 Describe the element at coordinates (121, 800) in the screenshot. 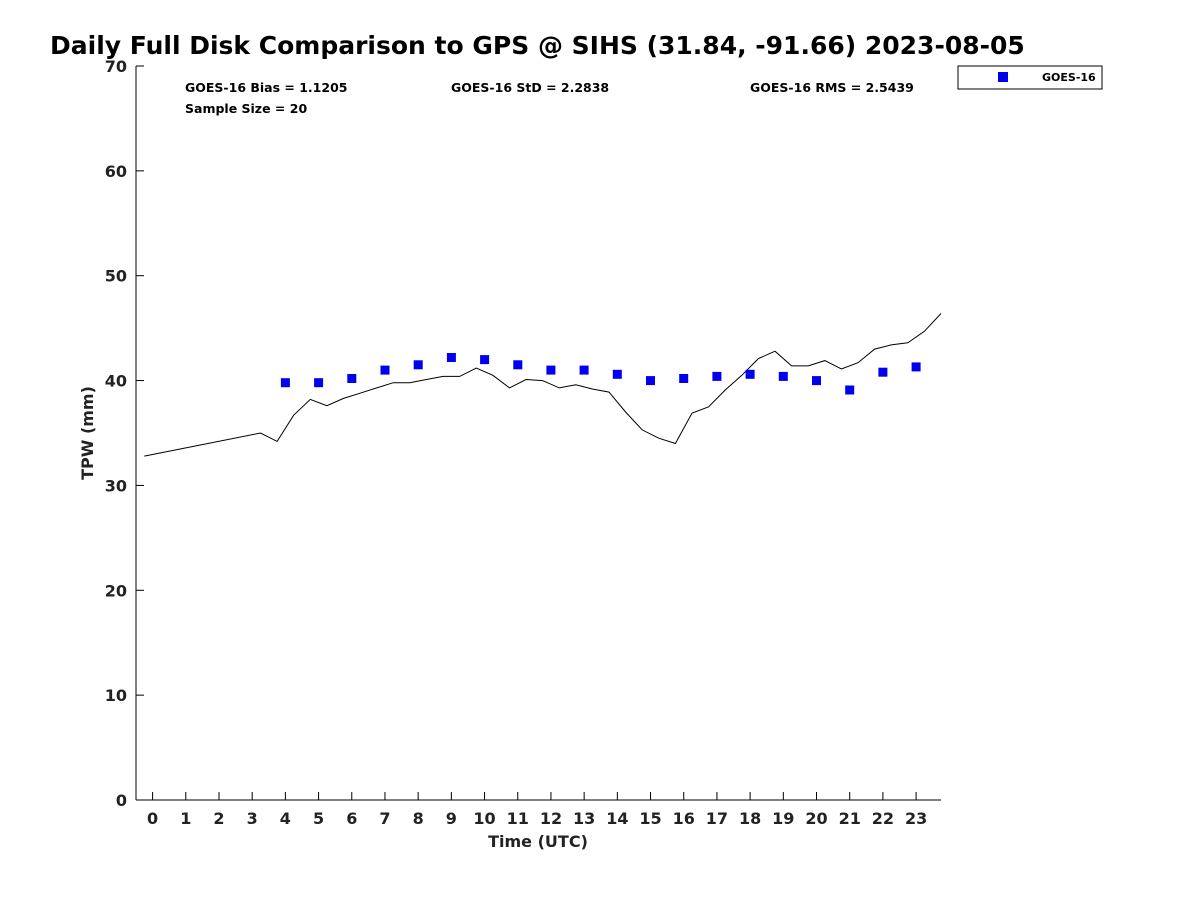

I see `y-tick-label: 0` at that location.